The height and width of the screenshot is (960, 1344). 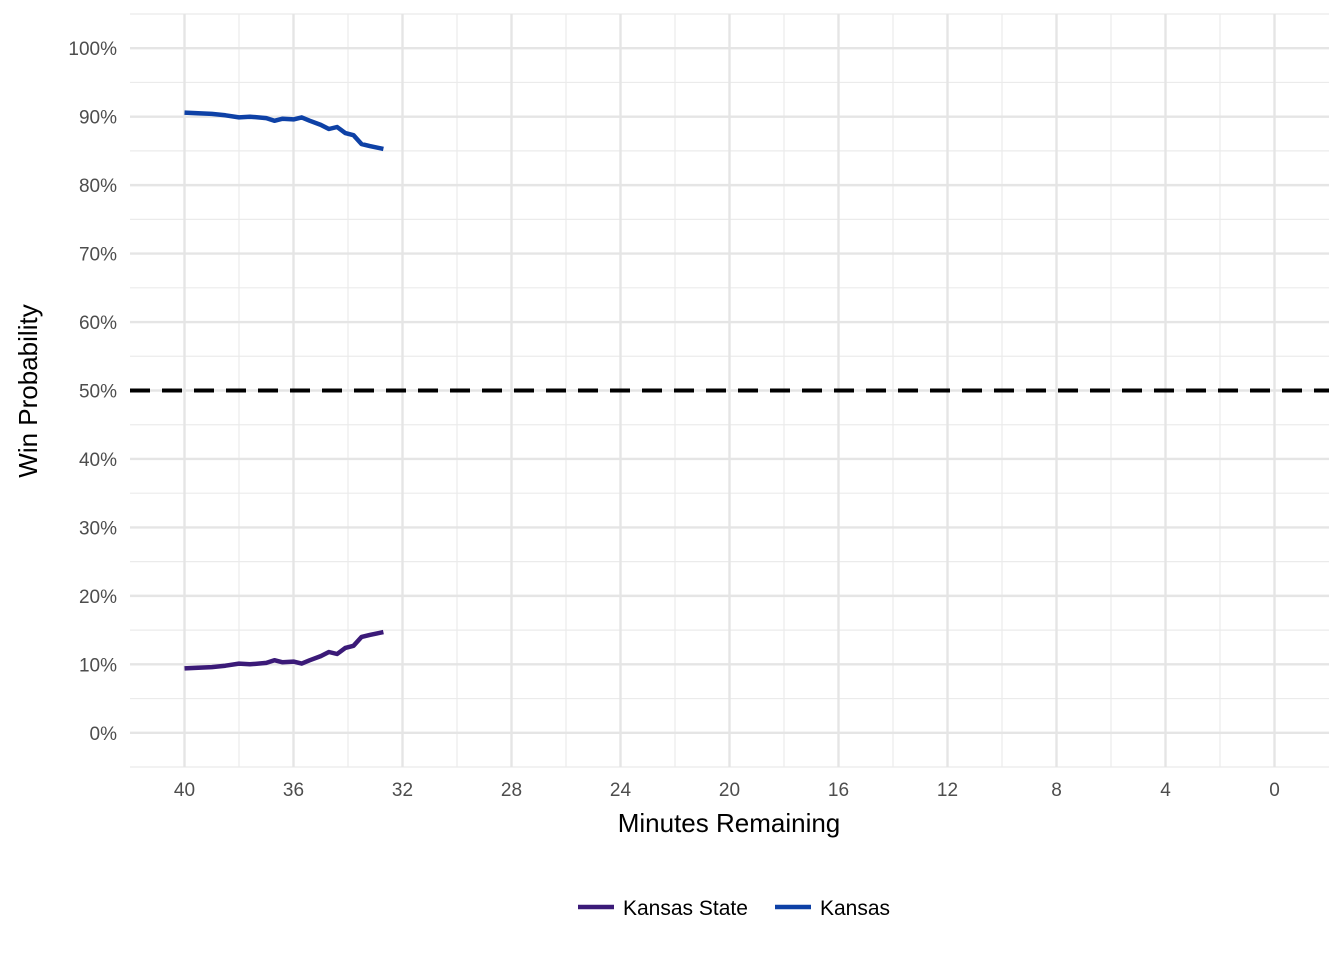 I want to click on series-line-kansas, so click(x=284, y=131).